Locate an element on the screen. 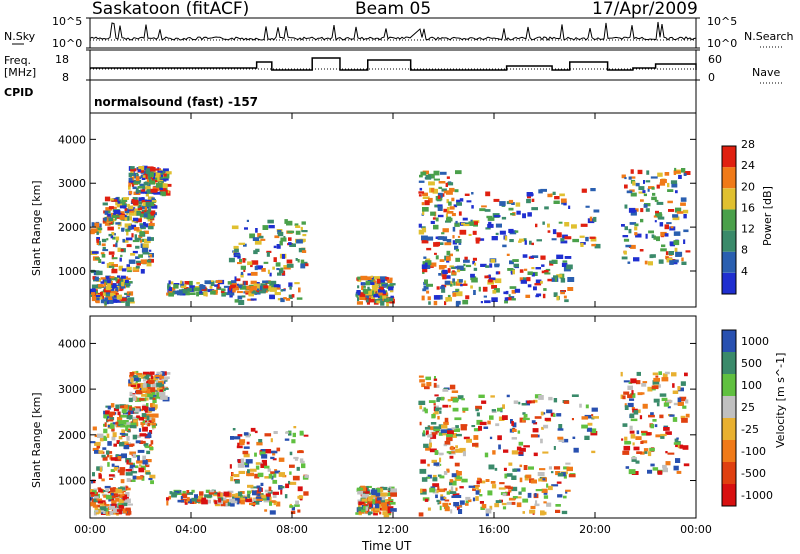 This screenshot has width=800, height=554. nsky-label: N.Sky is located at coordinates (20, 36).